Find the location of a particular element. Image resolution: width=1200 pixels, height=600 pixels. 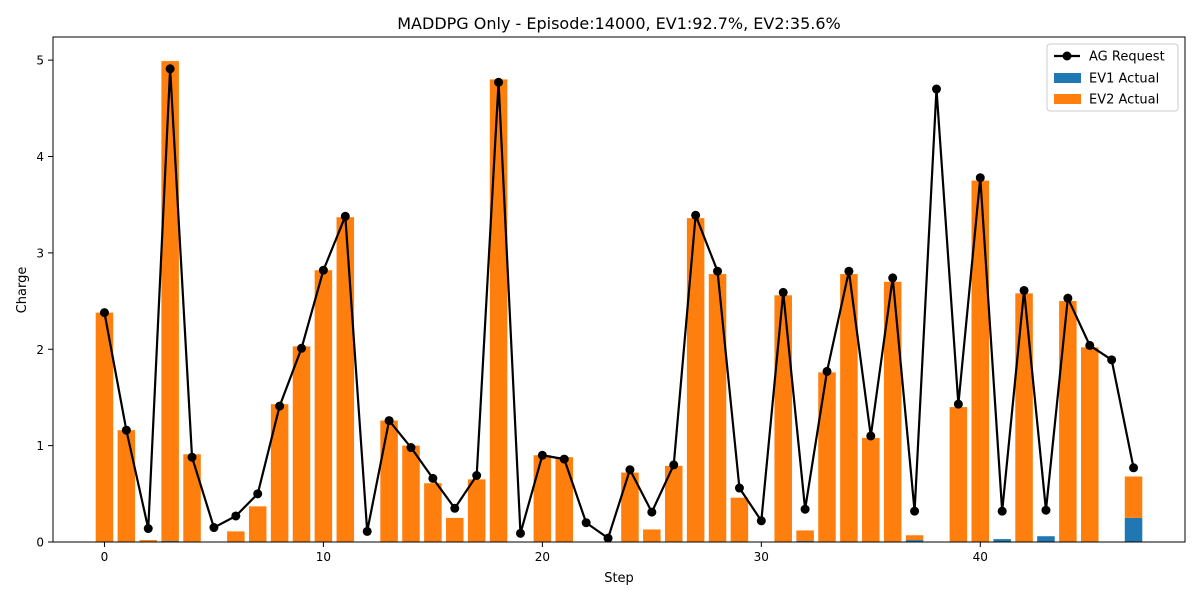

x-tick-label: 40 is located at coordinates (980, 557).